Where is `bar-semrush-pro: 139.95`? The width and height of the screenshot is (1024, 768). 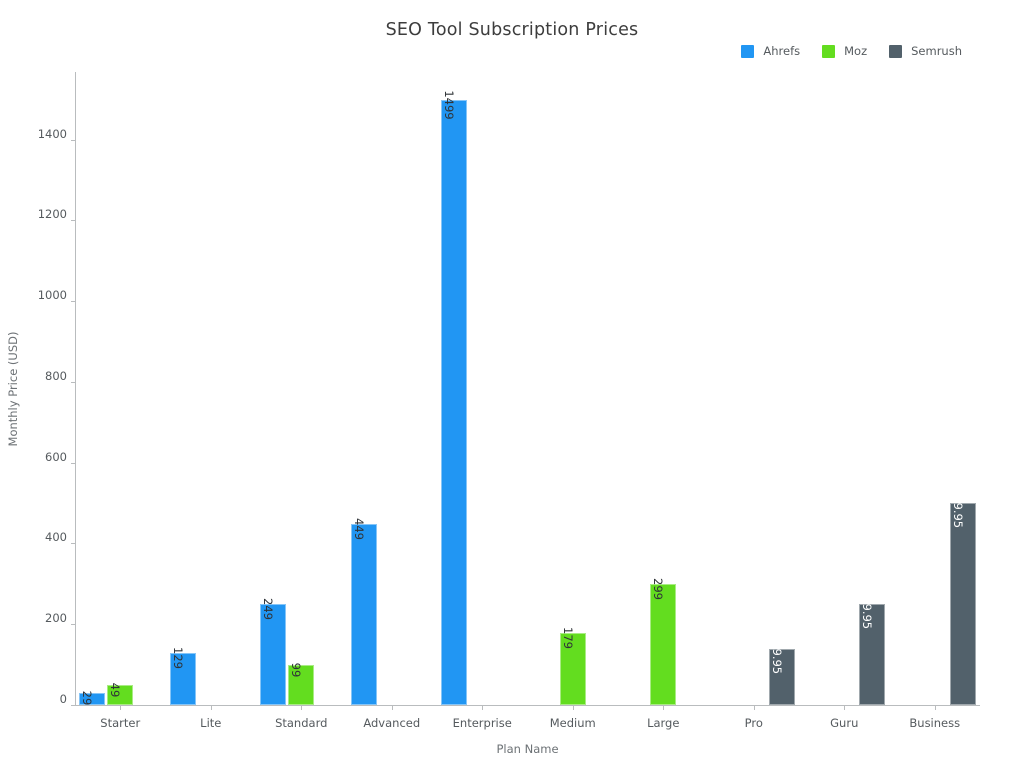
bar-semrush-pro: 139.95 is located at coordinates (781, 669).